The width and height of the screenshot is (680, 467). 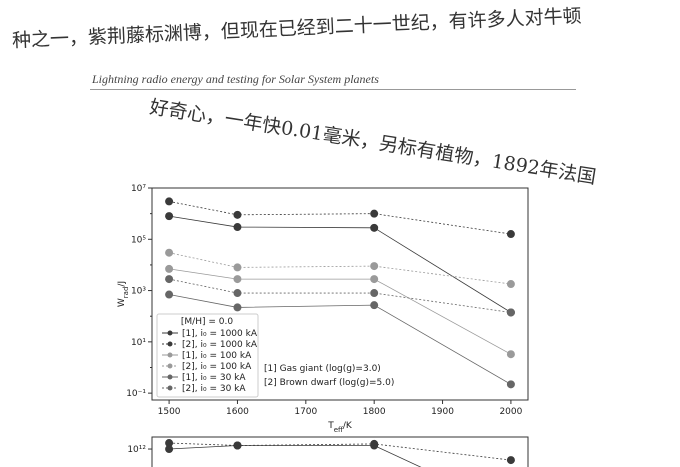 I want to click on y-tick-label: 10¹, so click(x=138, y=343).